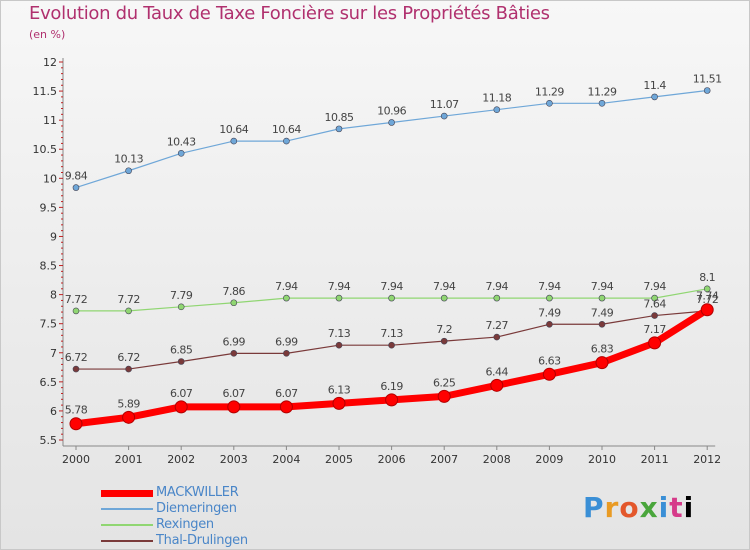  I want to click on legend-label: MACKWILLER, so click(197, 492).